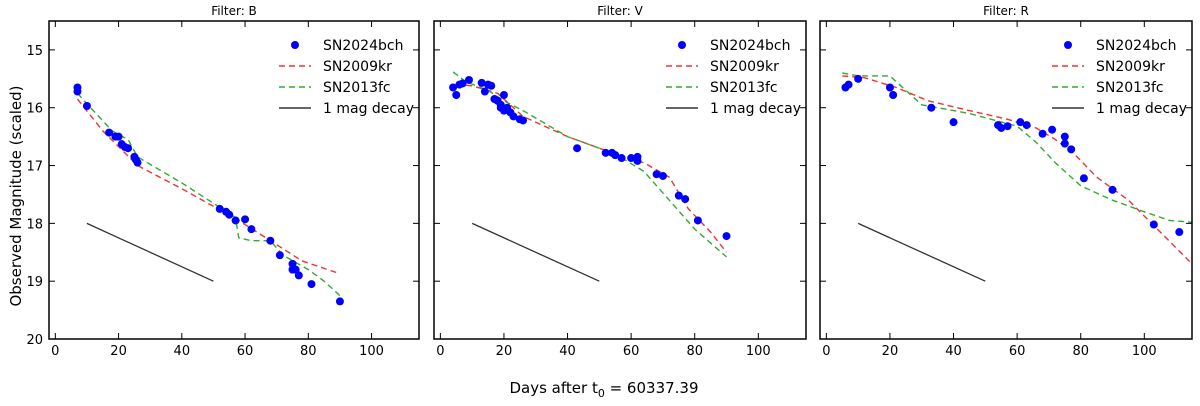 This screenshot has height=406, width=1200. Describe the element at coordinates (34, 51) in the screenshot. I see `y-tick-label: 15` at that location.